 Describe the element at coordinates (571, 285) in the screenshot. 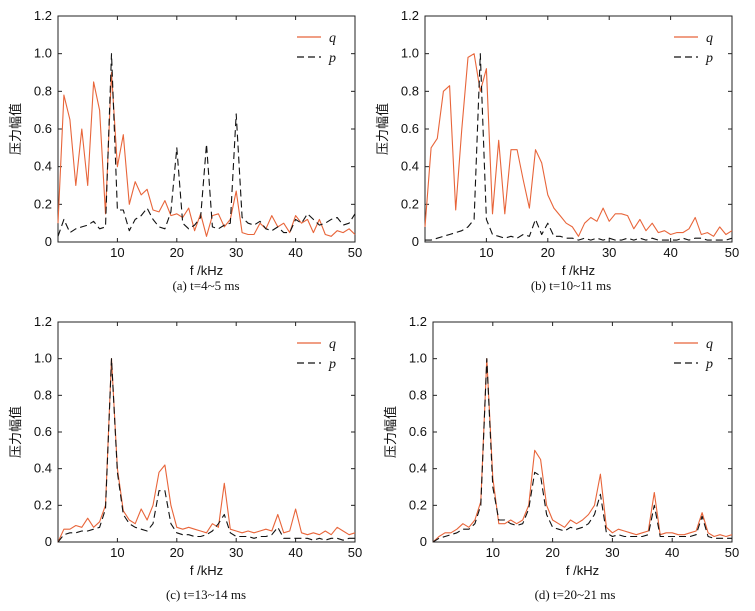

I see `panel-caption: (b) t=10~11 ms` at that location.